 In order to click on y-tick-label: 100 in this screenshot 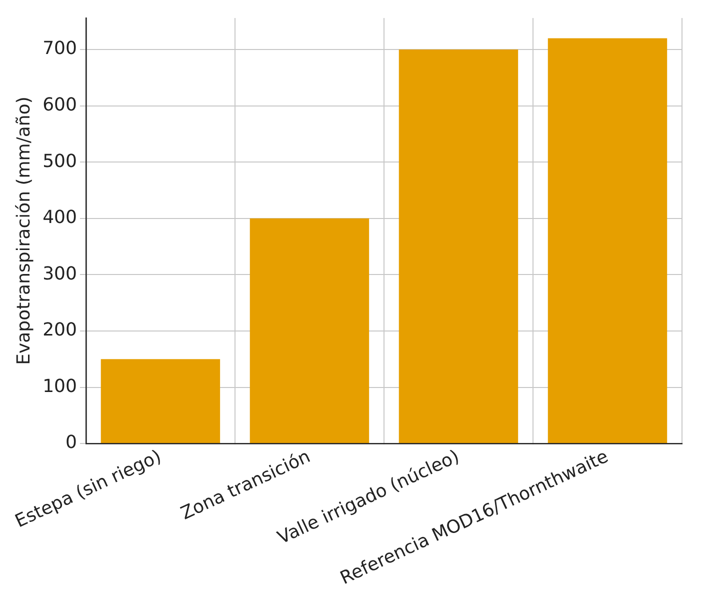, I will do `click(59, 386)`.